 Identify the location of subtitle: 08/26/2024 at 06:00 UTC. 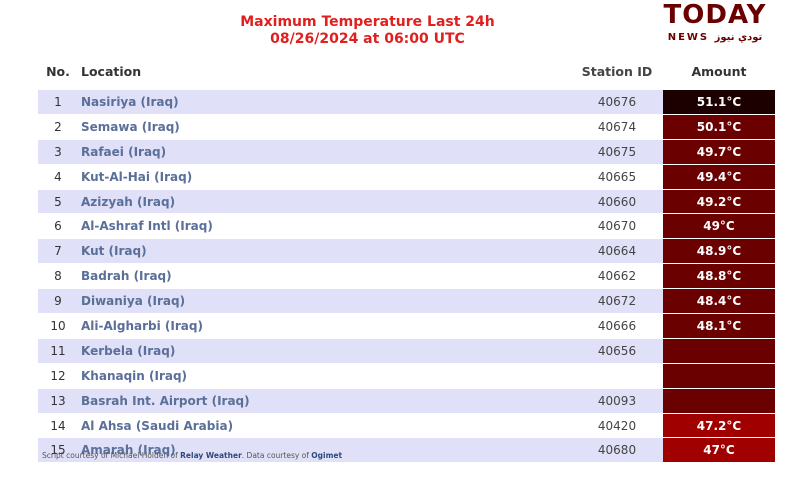
(367, 39).